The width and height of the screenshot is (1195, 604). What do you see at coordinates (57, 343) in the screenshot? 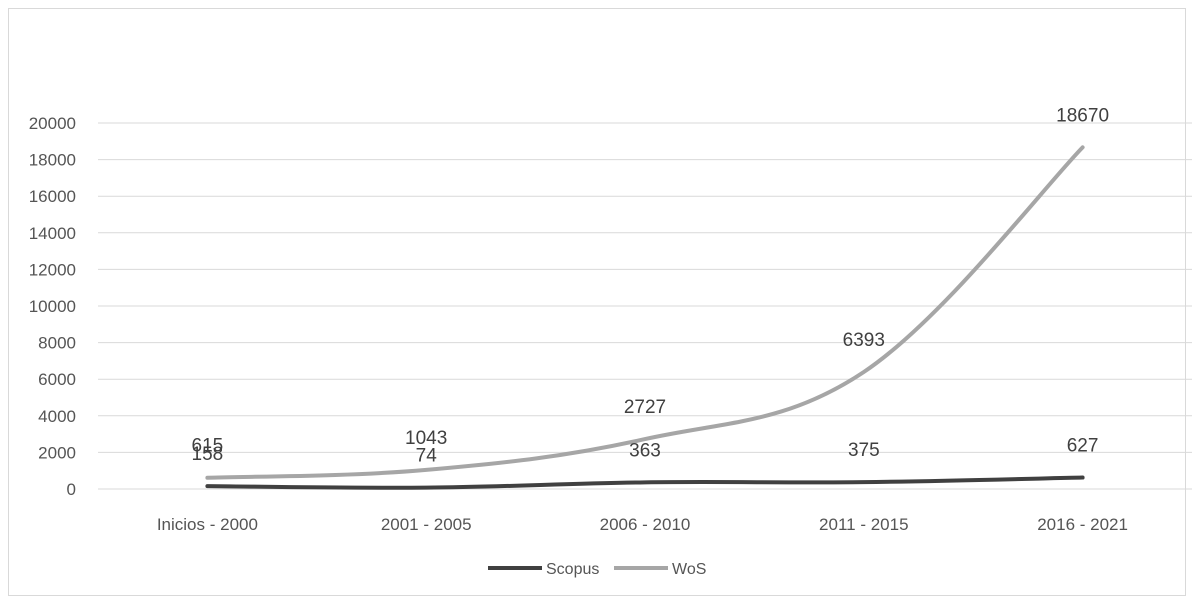
I see `y-tick-label: 8000` at bounding box center [57, 343].